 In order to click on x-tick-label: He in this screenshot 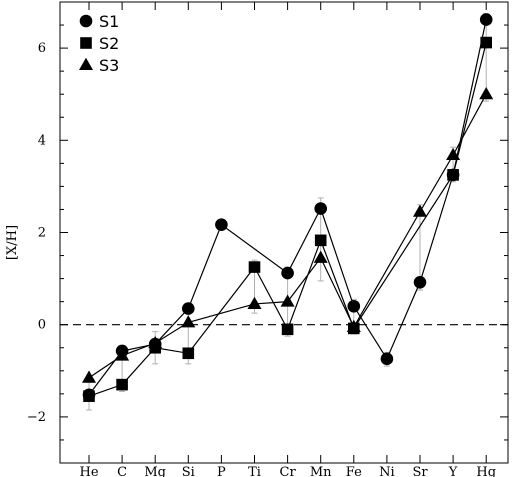, I will do `click(88, 471)`.